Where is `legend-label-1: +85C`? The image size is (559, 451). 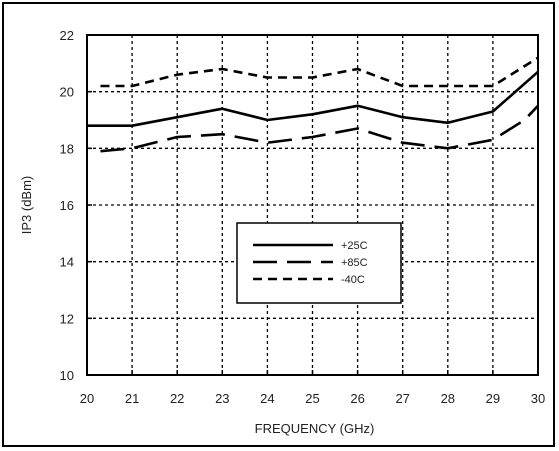
legend-label-1: +85C is located at coordinates (354, 263).